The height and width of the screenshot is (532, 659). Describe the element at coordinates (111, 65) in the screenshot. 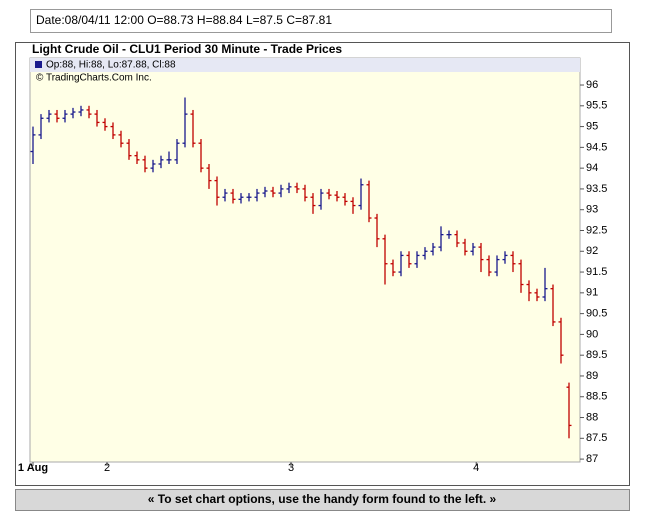

I see `ohlc-legend: Op:88, Hi:88, Lo:87.88, Cl:88` at that location.